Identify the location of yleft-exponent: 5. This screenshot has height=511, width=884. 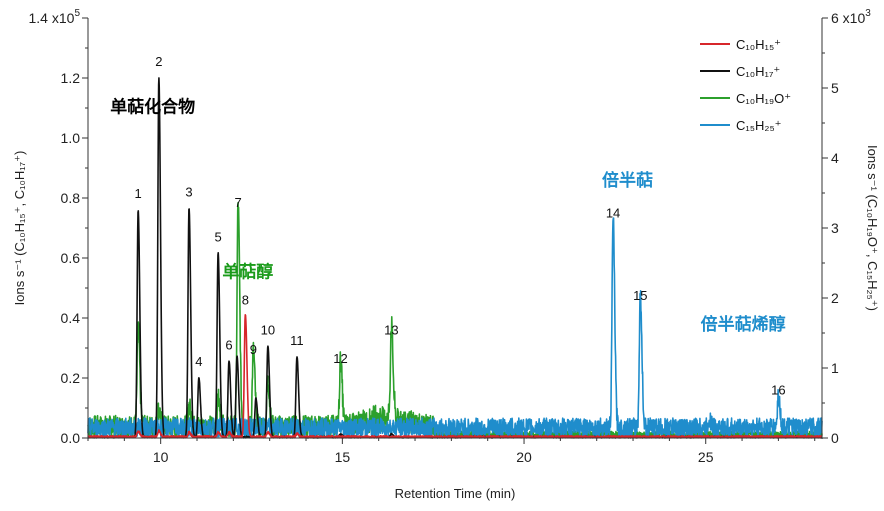
(77, 13).